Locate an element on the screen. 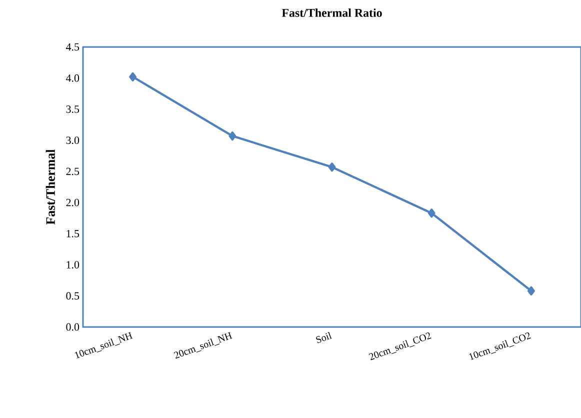  y-tick-label: 1.0 is located at coordinates (73, 264).